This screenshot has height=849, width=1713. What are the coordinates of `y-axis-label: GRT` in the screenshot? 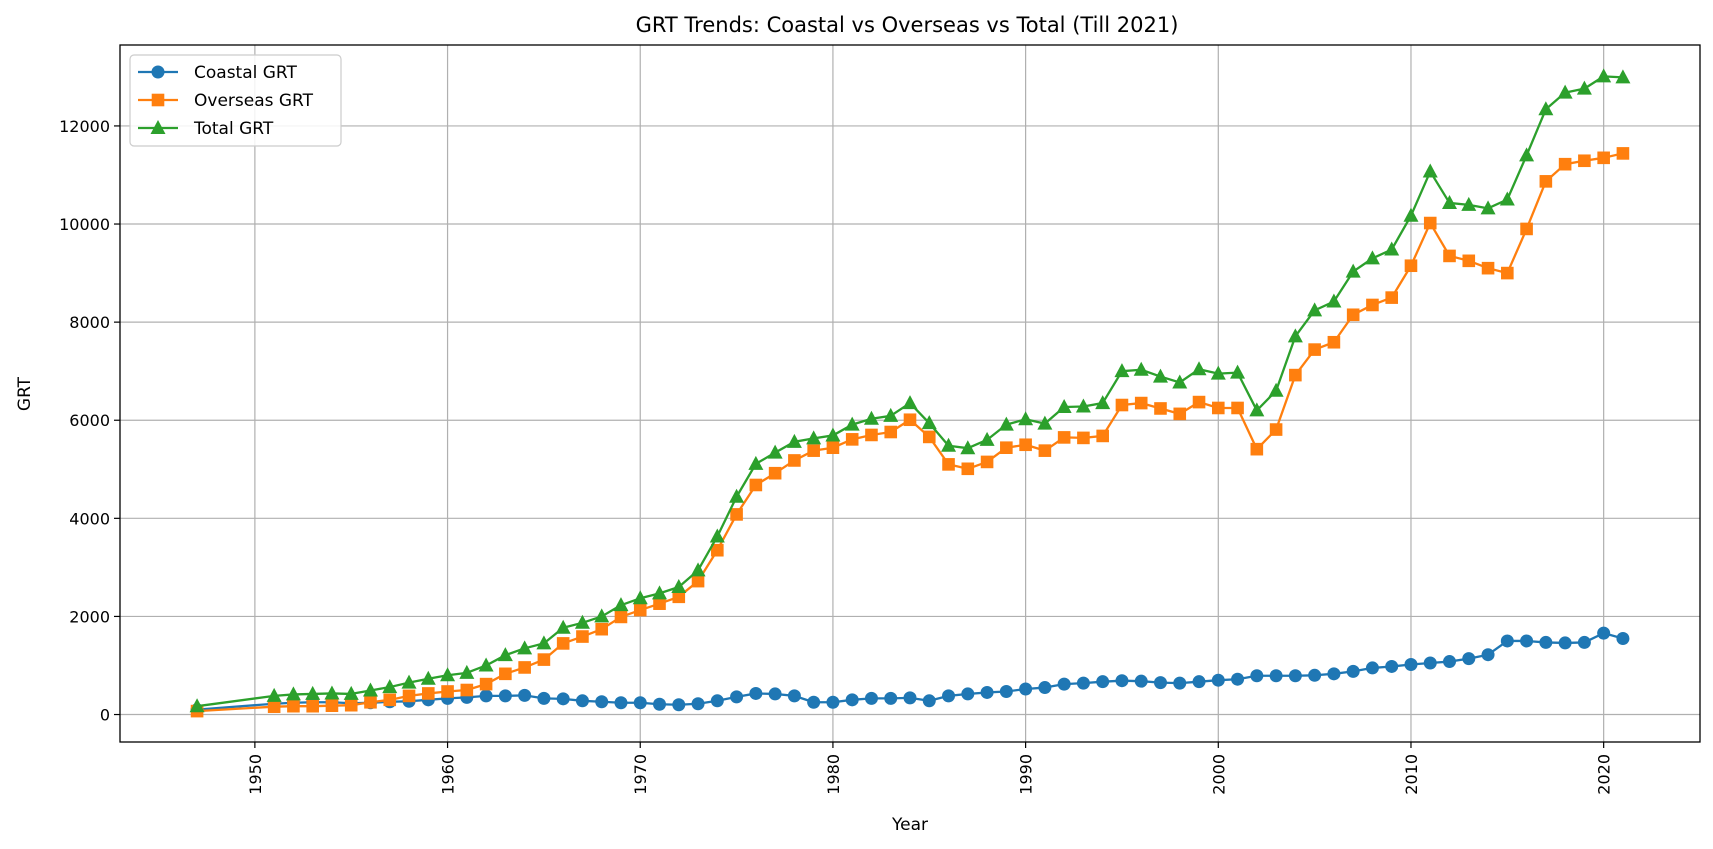 It's located at (25, 393).